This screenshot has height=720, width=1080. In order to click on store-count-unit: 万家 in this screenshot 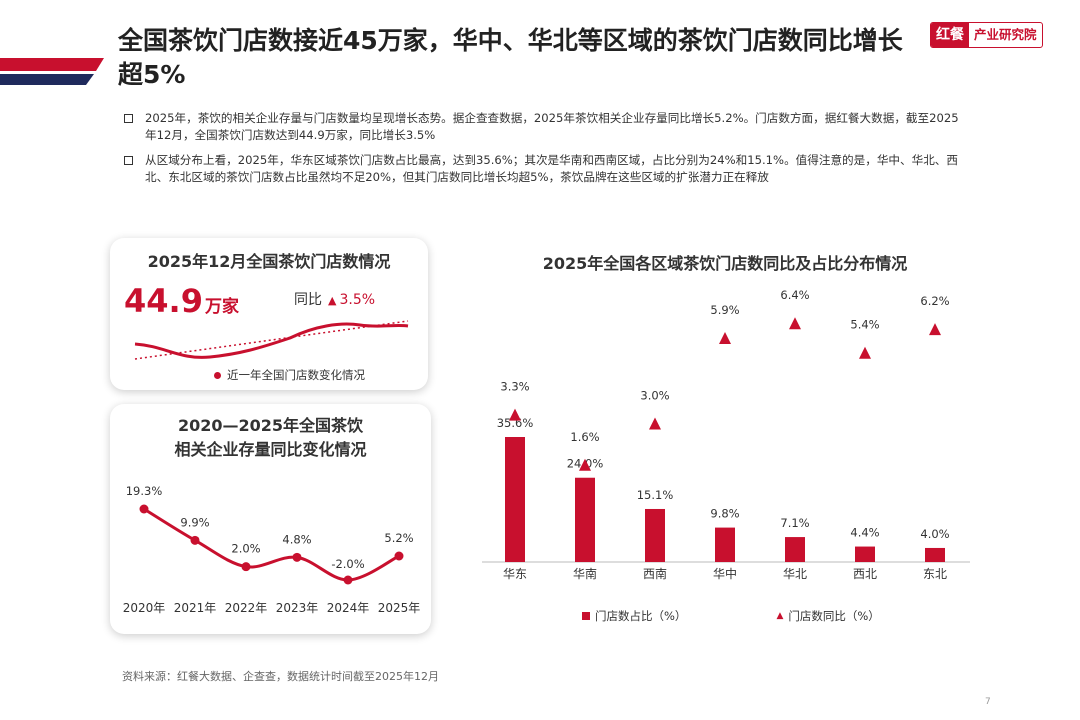, I will do `click(221, 307)`.